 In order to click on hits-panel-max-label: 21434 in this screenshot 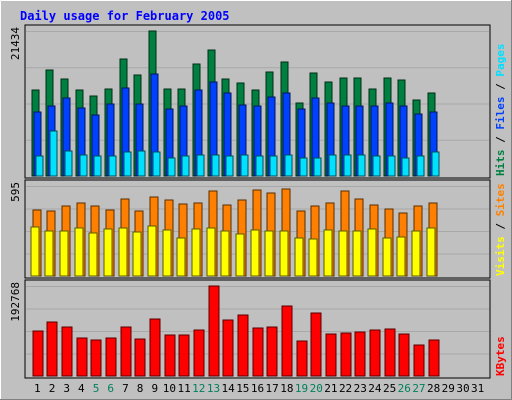, I will do `click(15, 43)`.